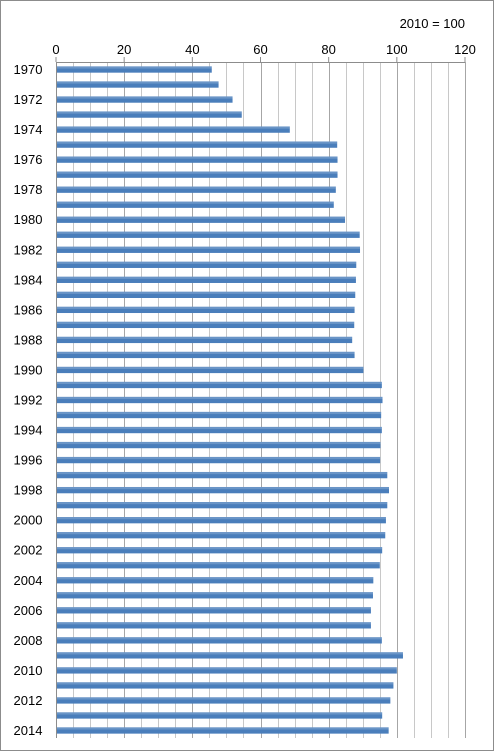 The height and width of the screenshot is (751, 494). Describe the element at coordinates (28, 339) in the screenshot. I see `category-label-1988: 1988` at that location.